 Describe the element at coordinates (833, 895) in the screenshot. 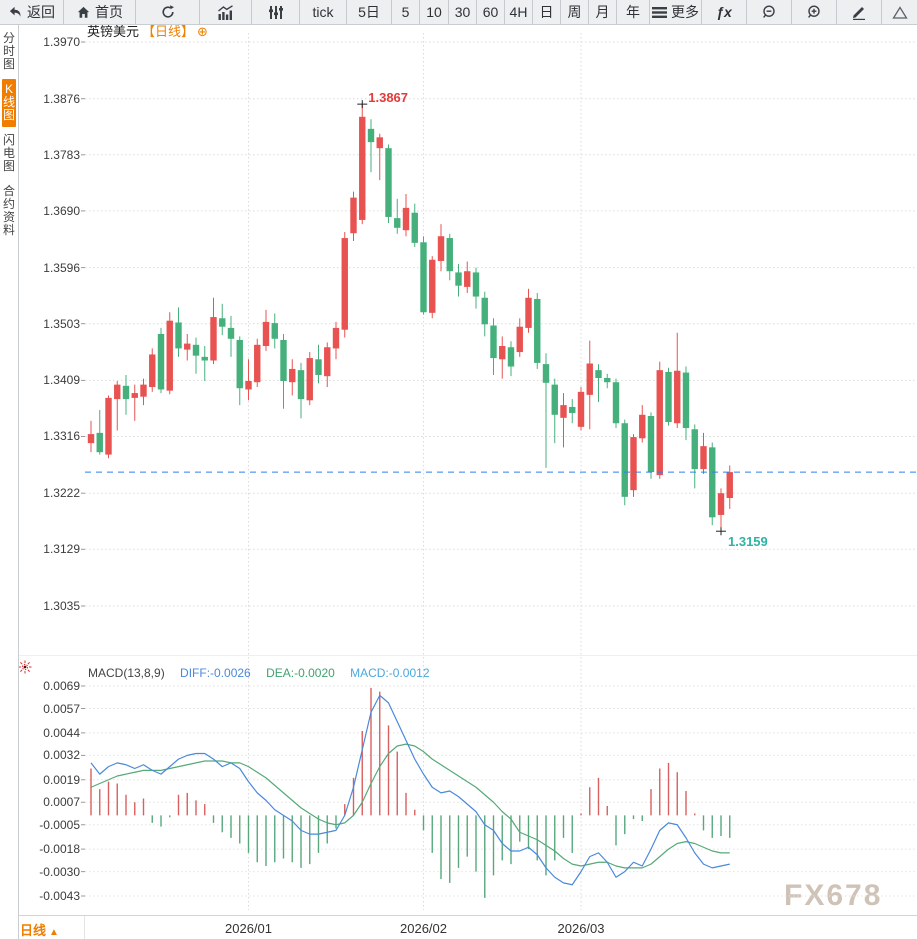

I see `watermark: FX678` at that location.